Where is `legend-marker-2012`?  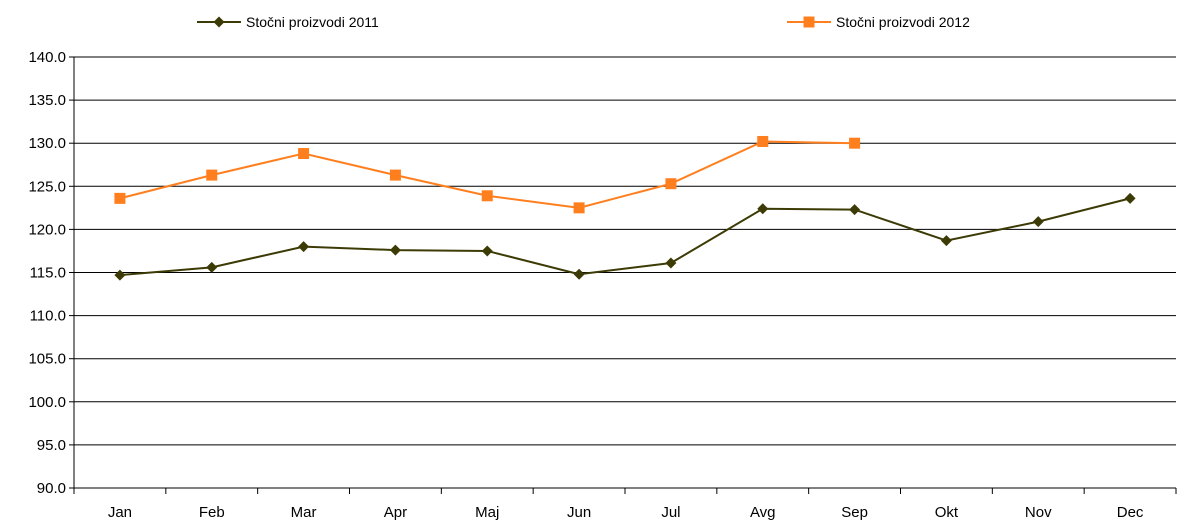 legend-marker-2012 is located at coordinates (809, 22).